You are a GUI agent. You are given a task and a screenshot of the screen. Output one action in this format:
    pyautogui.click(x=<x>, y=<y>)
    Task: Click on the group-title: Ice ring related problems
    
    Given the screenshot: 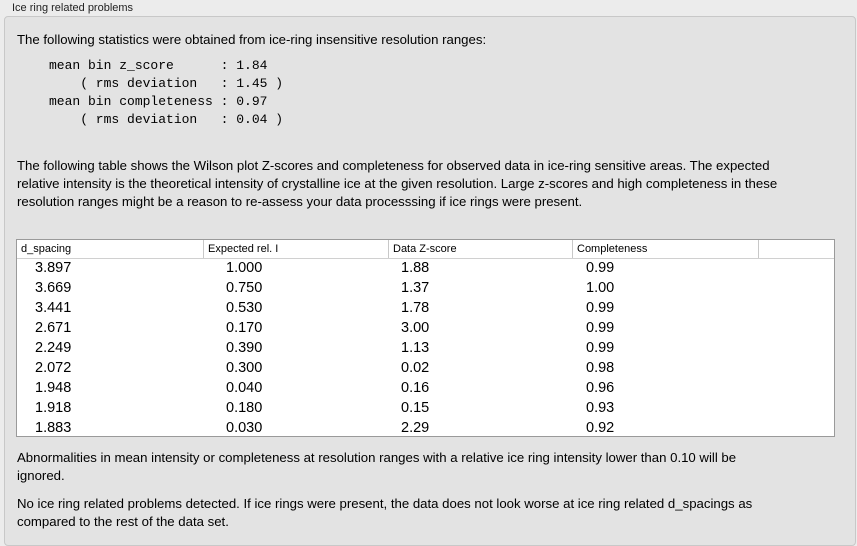 What is the action you would take?
    pyautogui.click(x=73, y=8)
    